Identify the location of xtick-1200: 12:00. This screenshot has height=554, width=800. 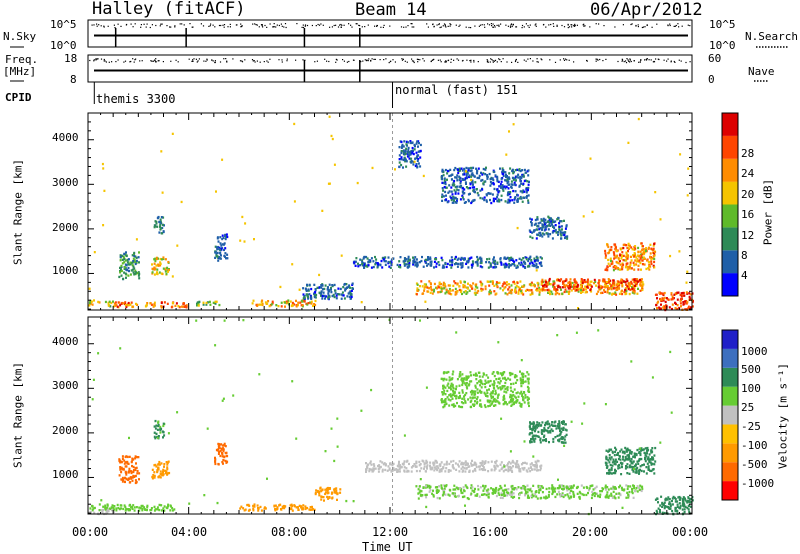
(390, 532).